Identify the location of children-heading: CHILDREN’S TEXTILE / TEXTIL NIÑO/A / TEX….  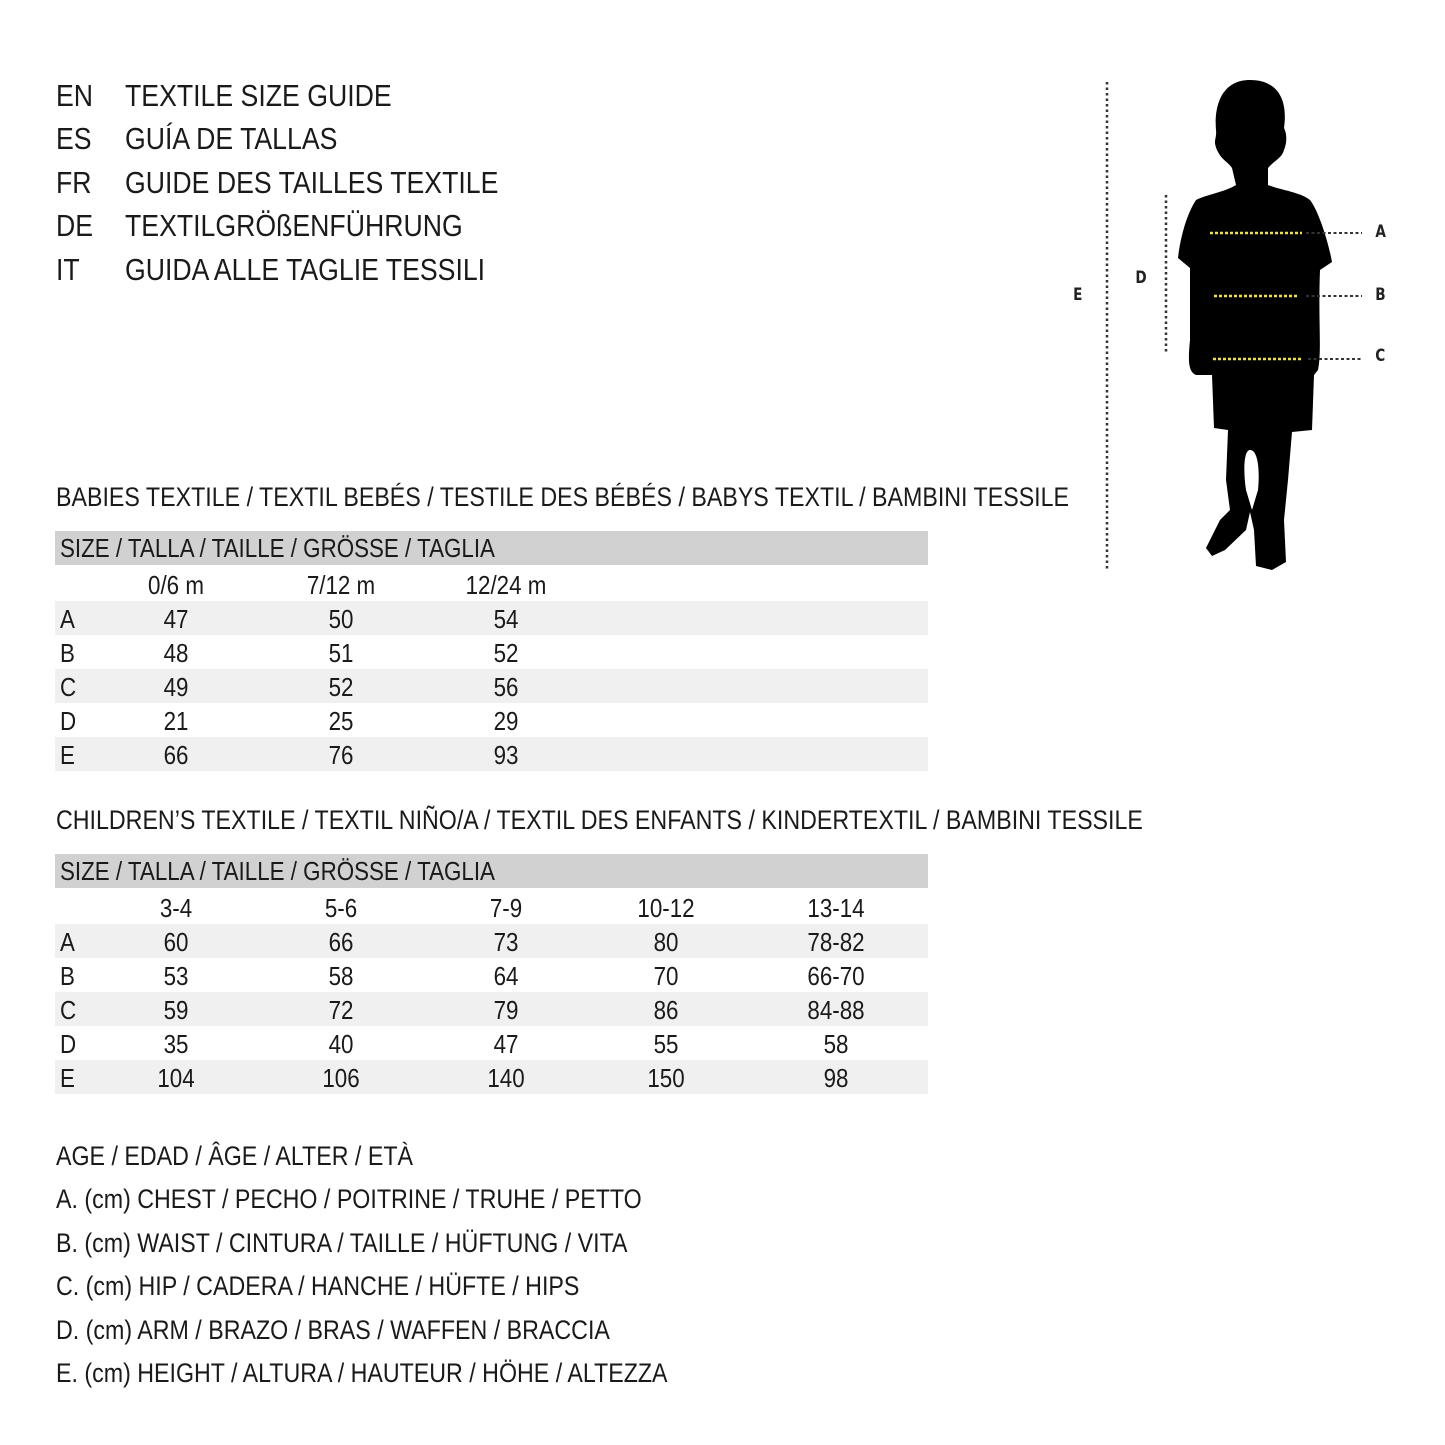
(599, 820).